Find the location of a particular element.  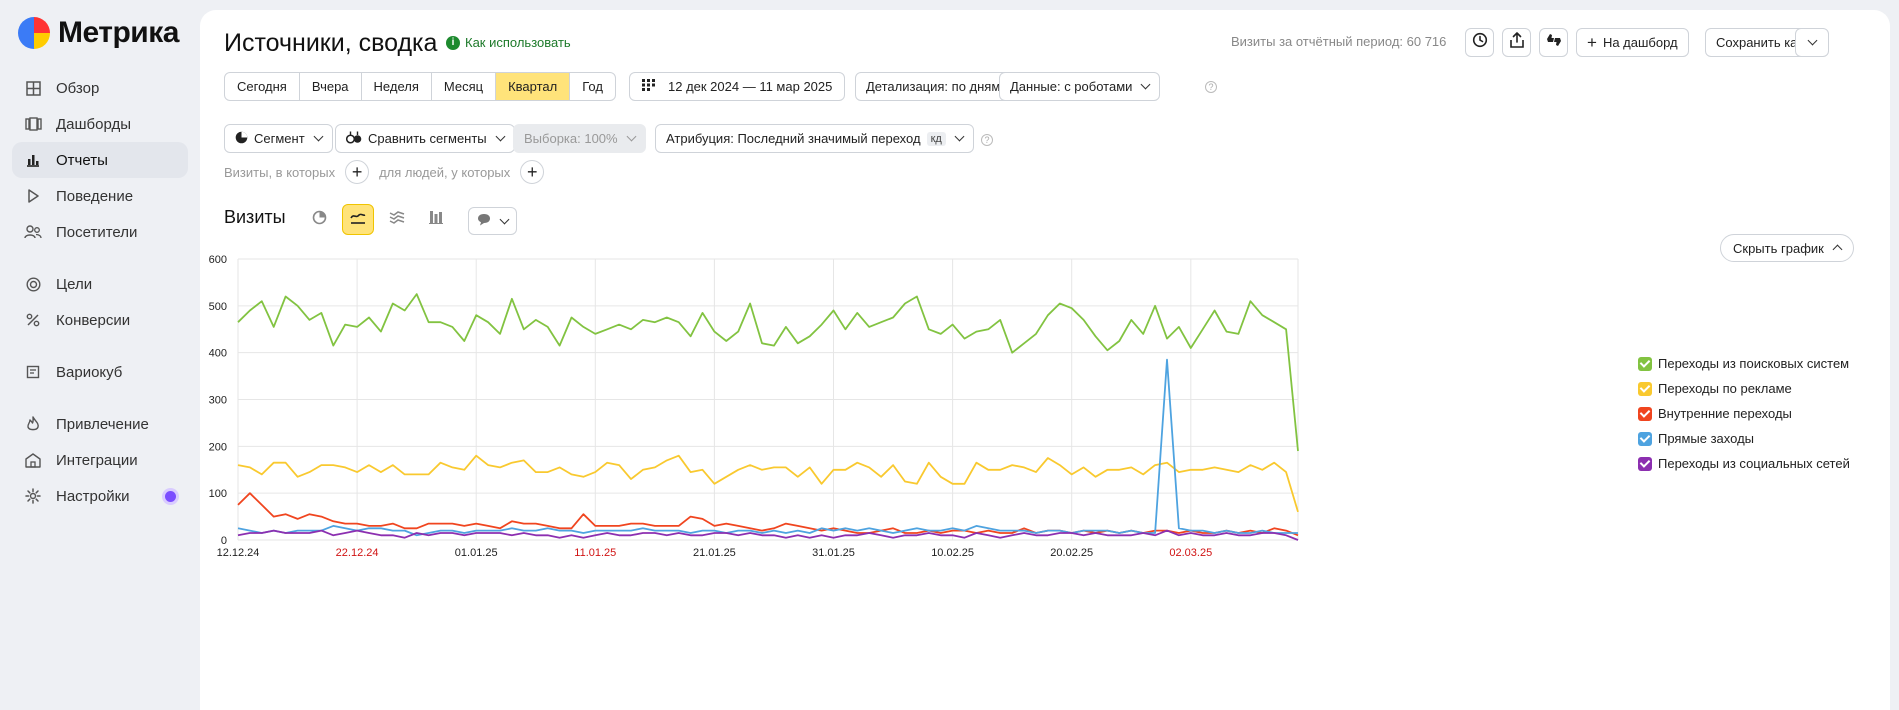

add-visits-filter-button: + is located at coordinates (357, 172).